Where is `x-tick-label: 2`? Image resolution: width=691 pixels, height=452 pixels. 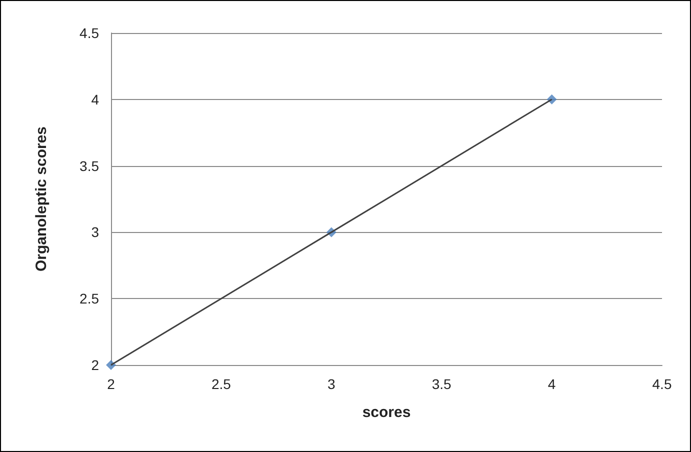
x-tick-label: 2 is located at coordinates (111, 384).